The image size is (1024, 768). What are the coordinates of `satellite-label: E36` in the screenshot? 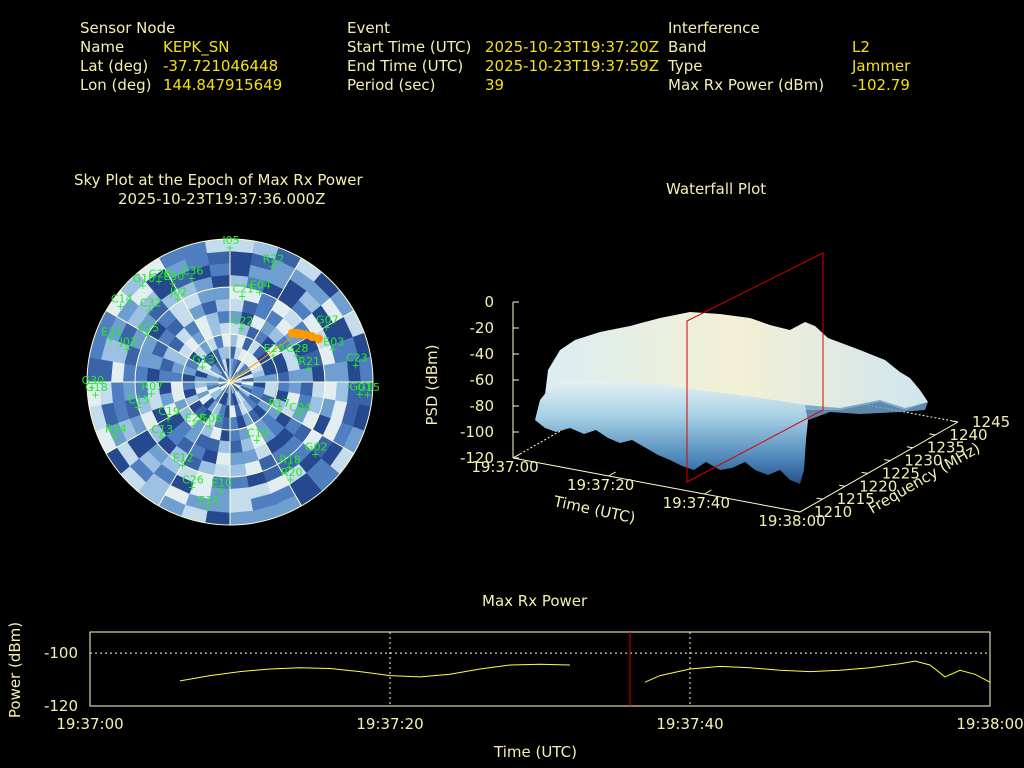 It's located at (192, 270).